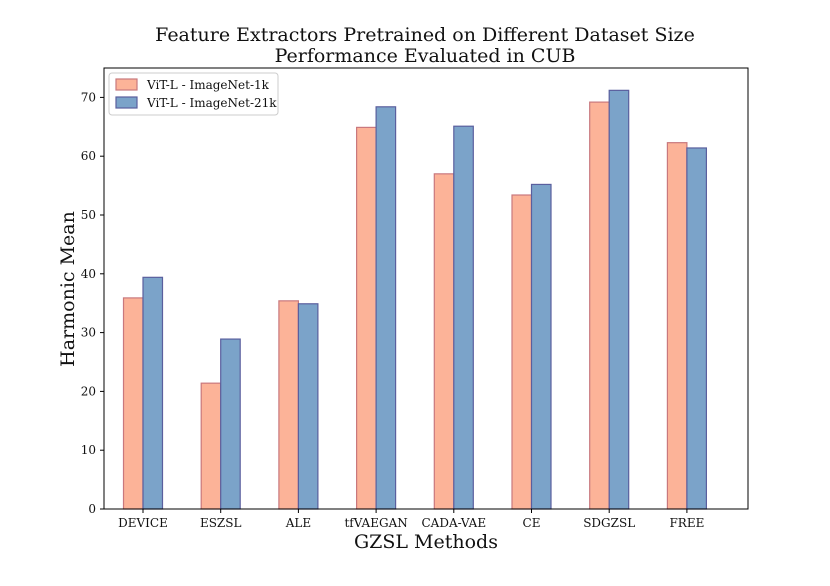 The width and height of the screenshot is (830, 586). Describe the element at coordinates (92, 303) in the screenshot. I see `y-axis: 0 10 20 30 40 50 60 70` at that location.